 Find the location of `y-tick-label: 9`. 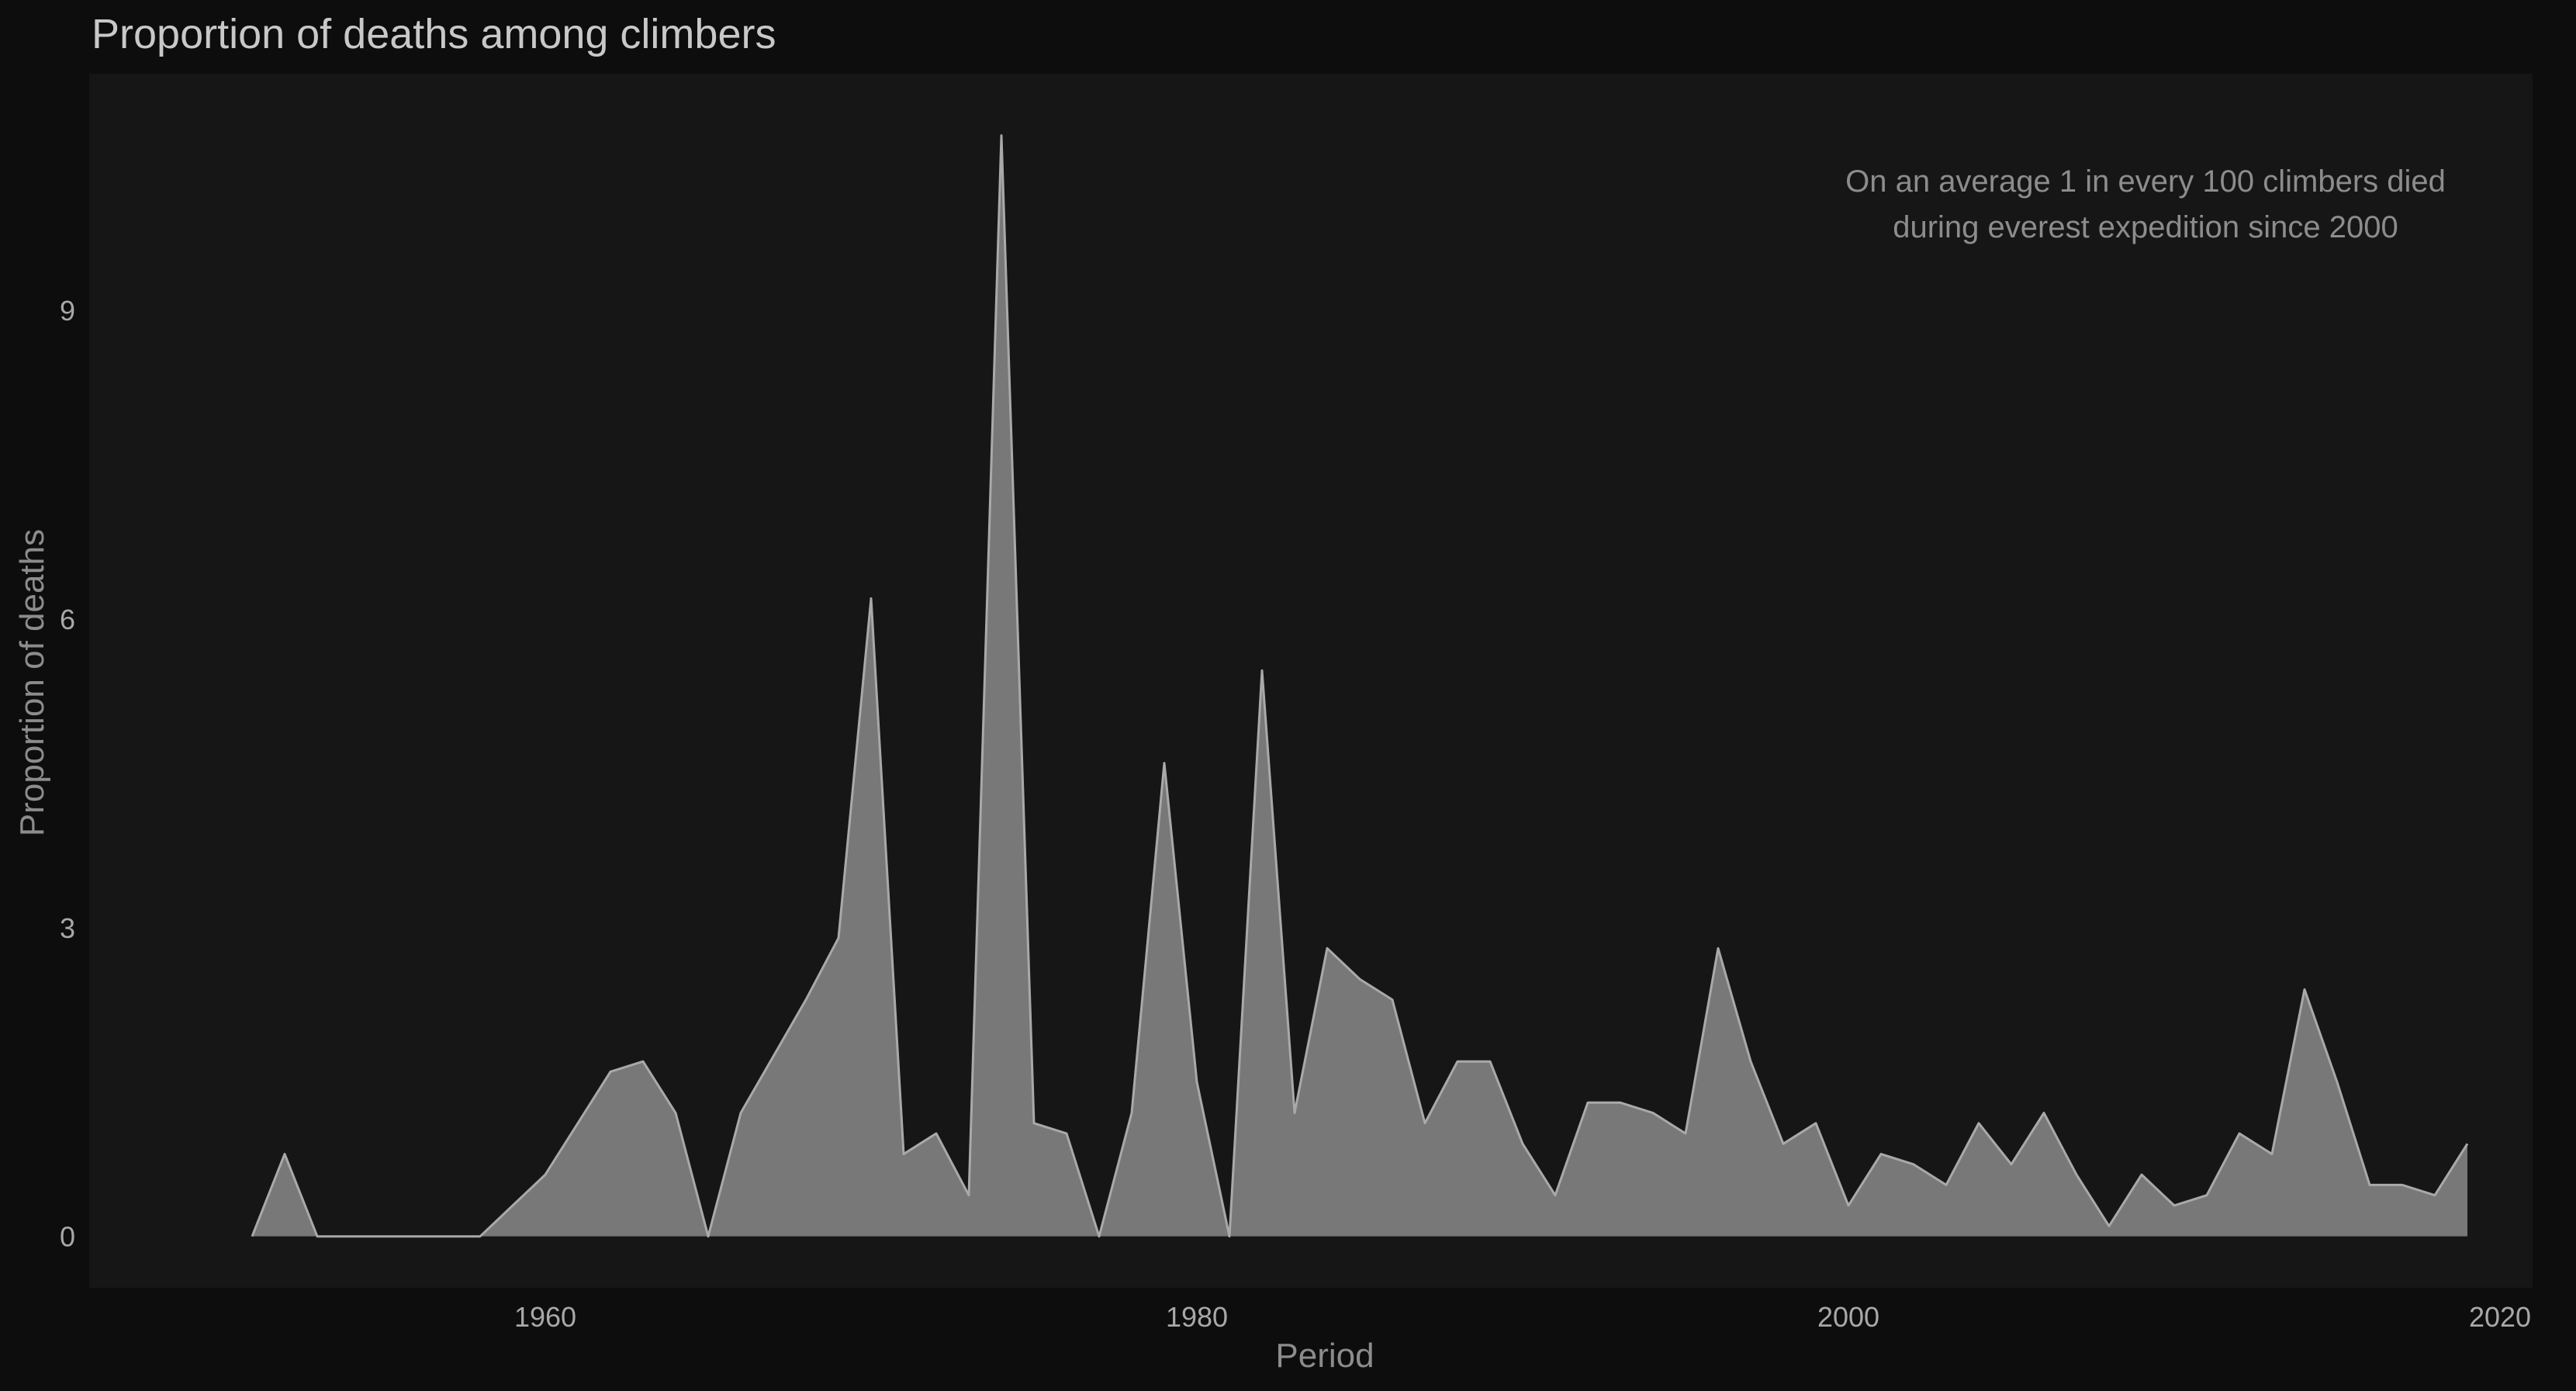

y-tick-label: 9 is located at coordinates (67, 311).